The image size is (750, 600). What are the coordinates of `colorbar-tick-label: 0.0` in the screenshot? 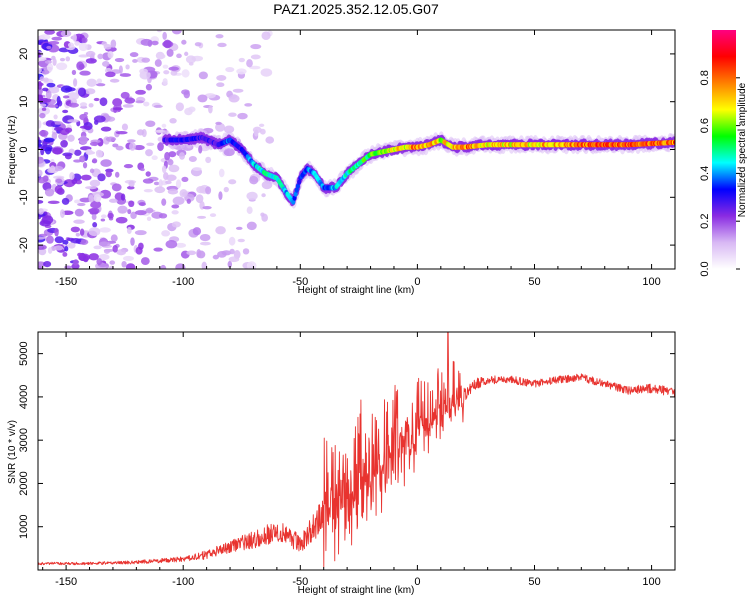 It's located at (705, 268).